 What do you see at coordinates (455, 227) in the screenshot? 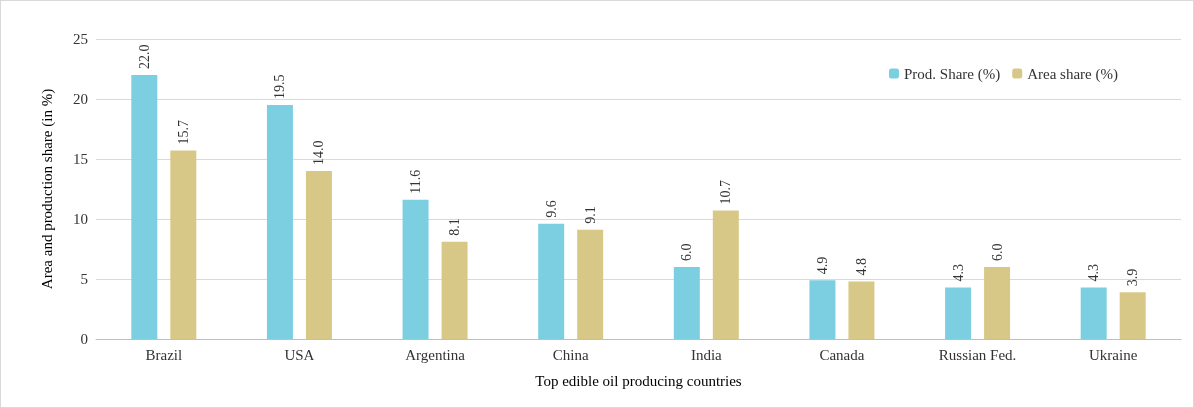
I see `text: 8.1` at bounding box center [455, 227].